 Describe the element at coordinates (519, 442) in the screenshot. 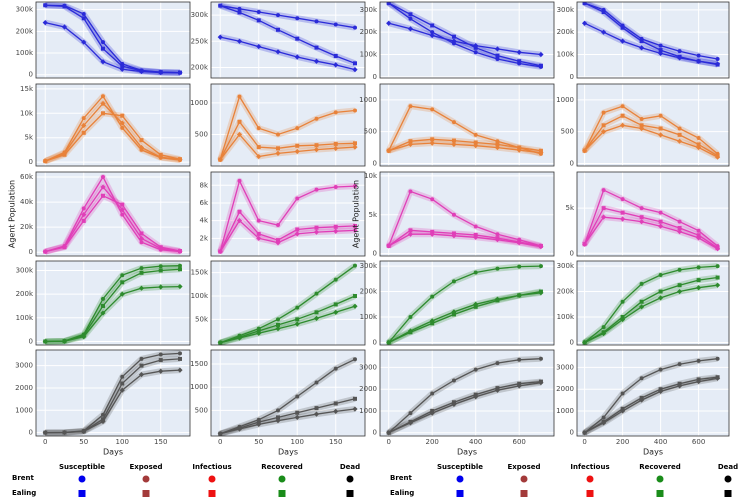

I see `x-tick-label: 600` at that location.